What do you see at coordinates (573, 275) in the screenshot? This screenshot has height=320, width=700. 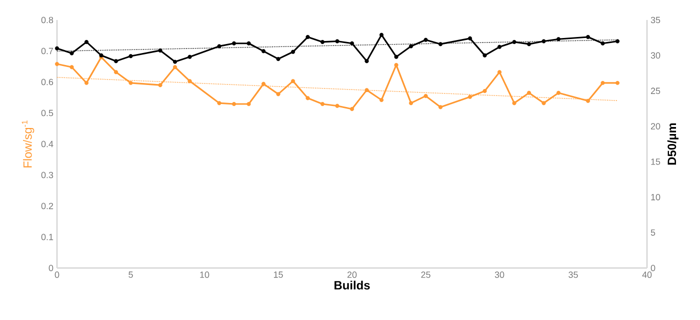 I see `x-tick-label: 35` at bounding box center [573, 275].